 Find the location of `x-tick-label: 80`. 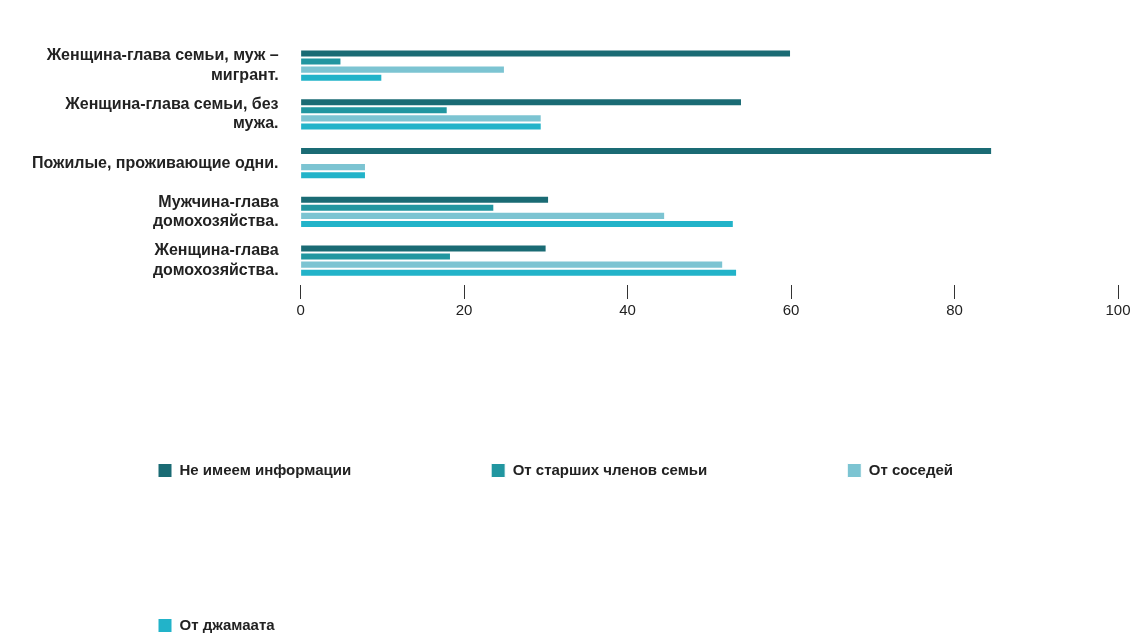

x-tick-label: 80 is located at coordinates (954, 310).